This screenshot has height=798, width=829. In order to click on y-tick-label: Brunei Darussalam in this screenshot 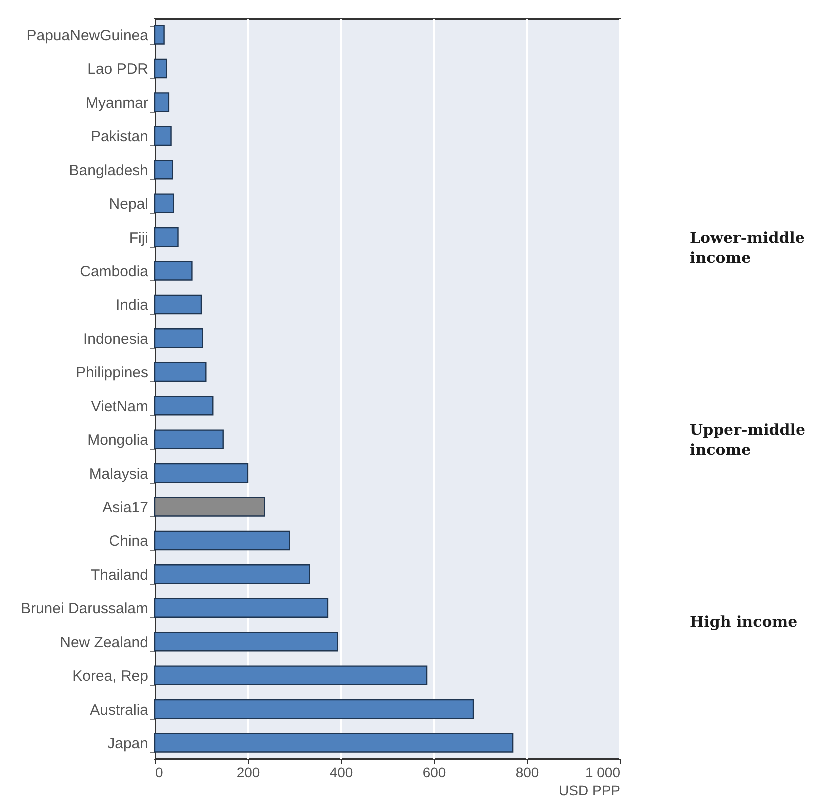, I will do `click(84, 609)`.